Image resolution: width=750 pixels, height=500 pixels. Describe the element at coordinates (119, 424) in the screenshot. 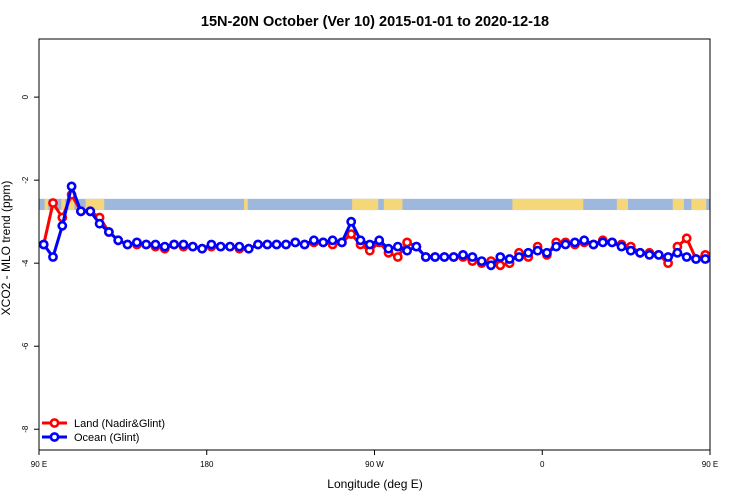

I see `legend-label-0: Land (Nadir&Glint)` at that location.